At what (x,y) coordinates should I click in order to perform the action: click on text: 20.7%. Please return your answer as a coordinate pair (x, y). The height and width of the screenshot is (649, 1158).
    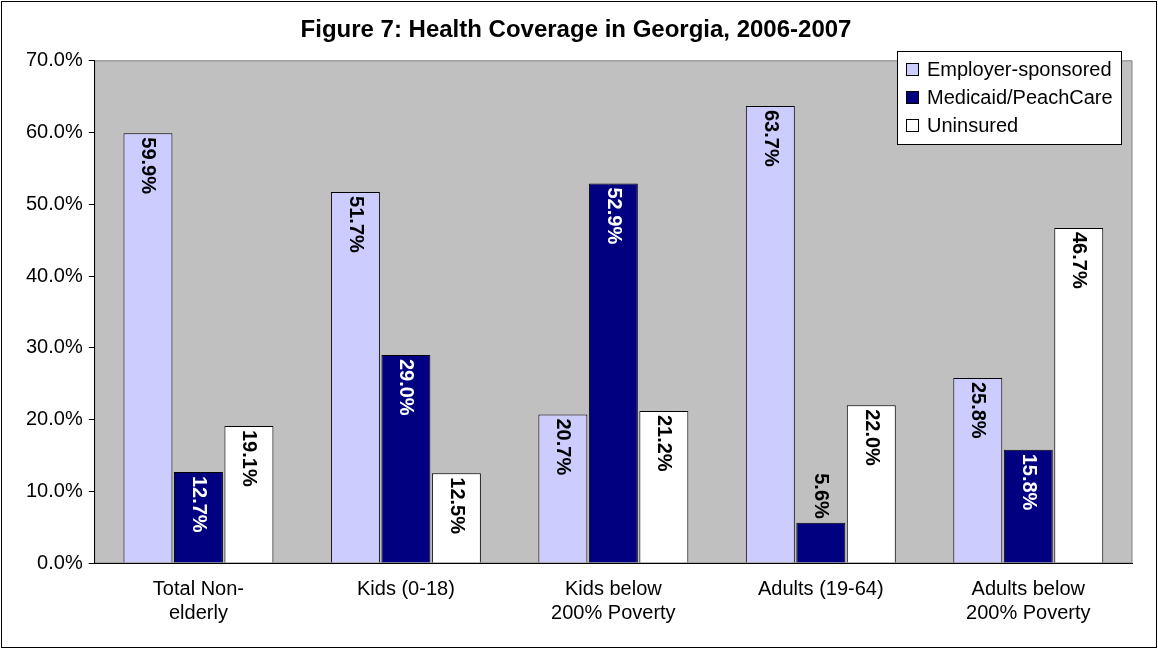
    Looking at the image, I should click on (564, 447).